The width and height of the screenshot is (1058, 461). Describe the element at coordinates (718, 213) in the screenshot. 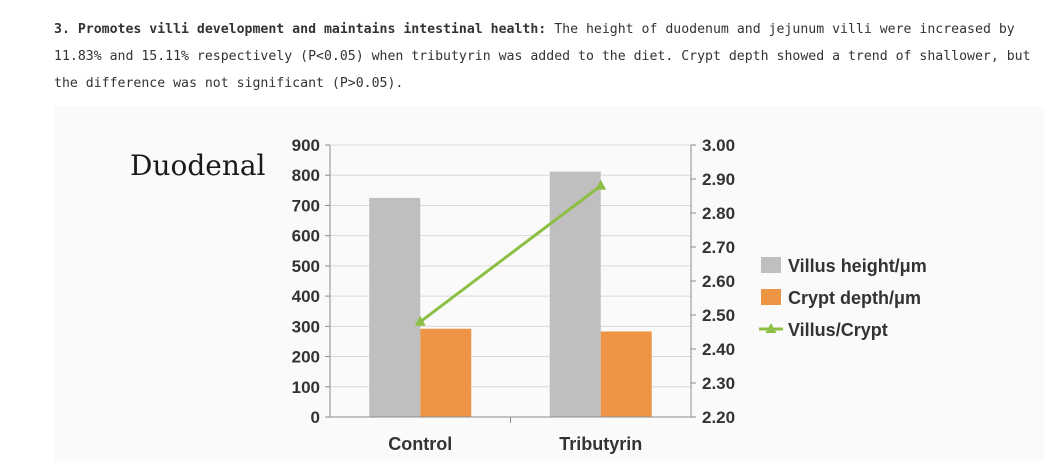

I see `right-tick-label: 2.80` at that location.